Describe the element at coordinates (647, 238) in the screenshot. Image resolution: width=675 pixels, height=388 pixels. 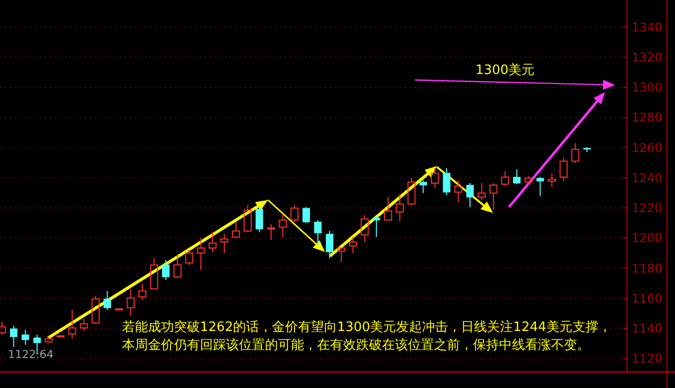
I see `y-tick-label: 1200` at that location.